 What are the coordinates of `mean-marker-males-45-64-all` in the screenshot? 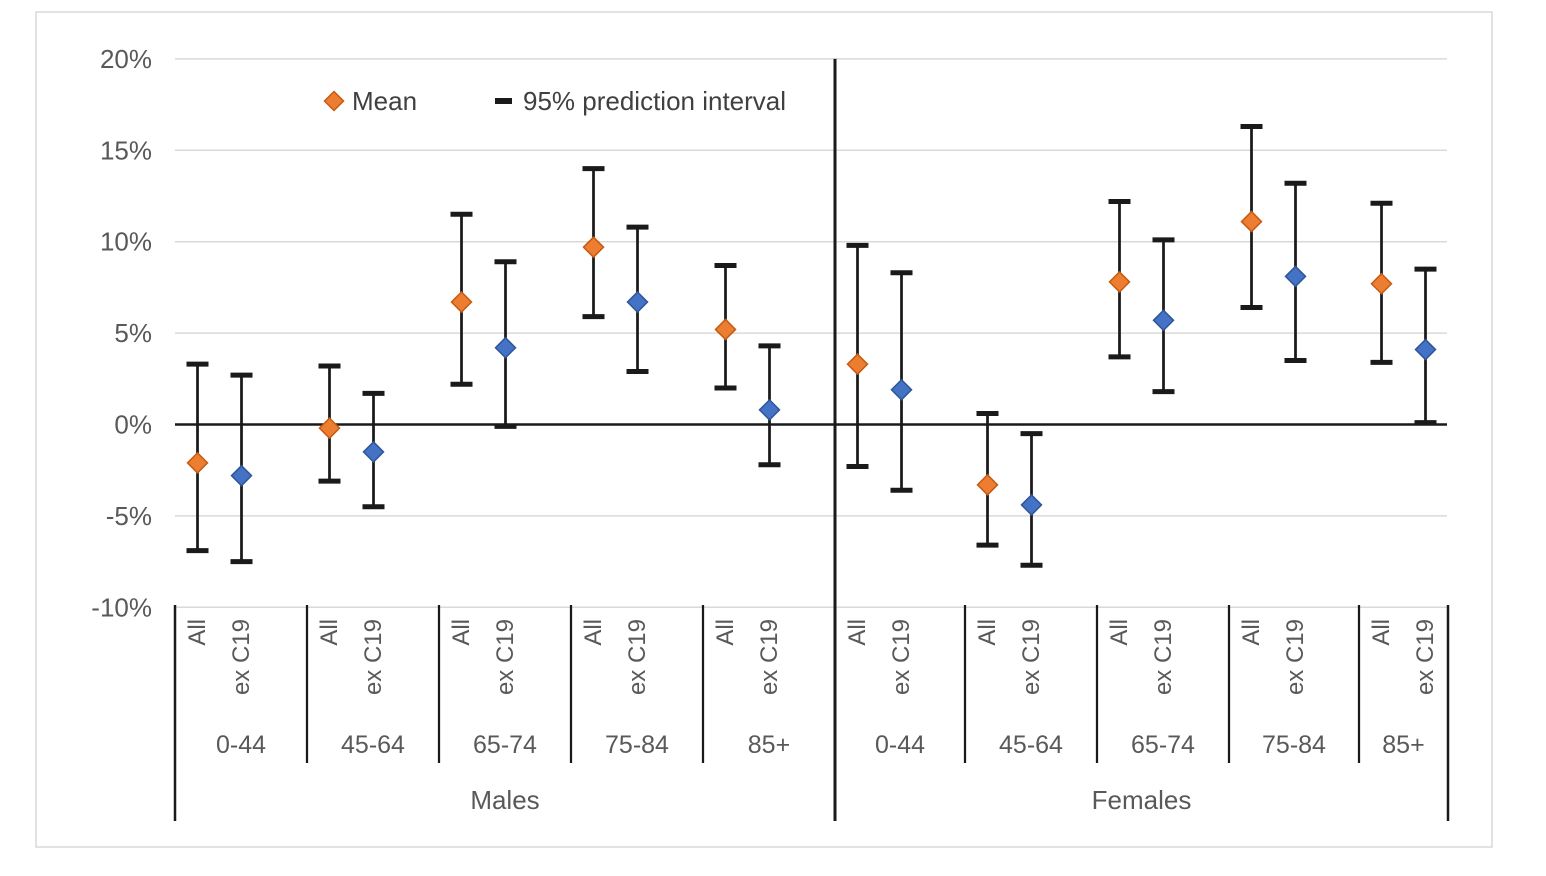 It's located at (329, 428).